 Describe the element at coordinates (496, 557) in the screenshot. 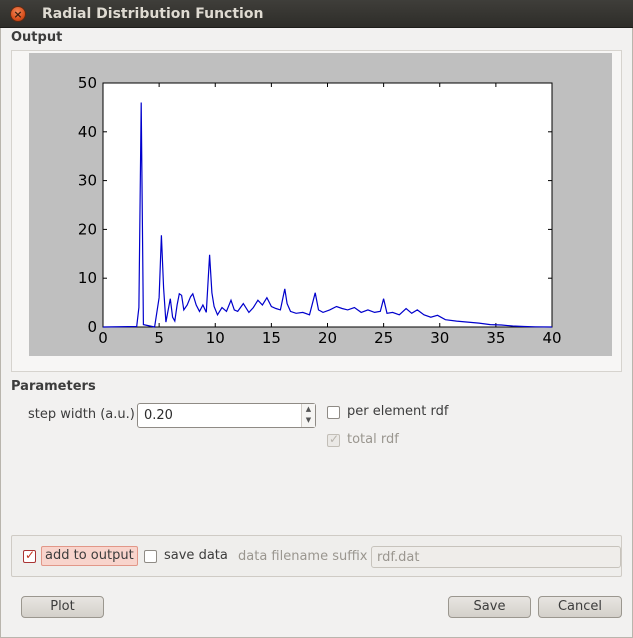

I see `suffix-input: rdf.dat` at that location.